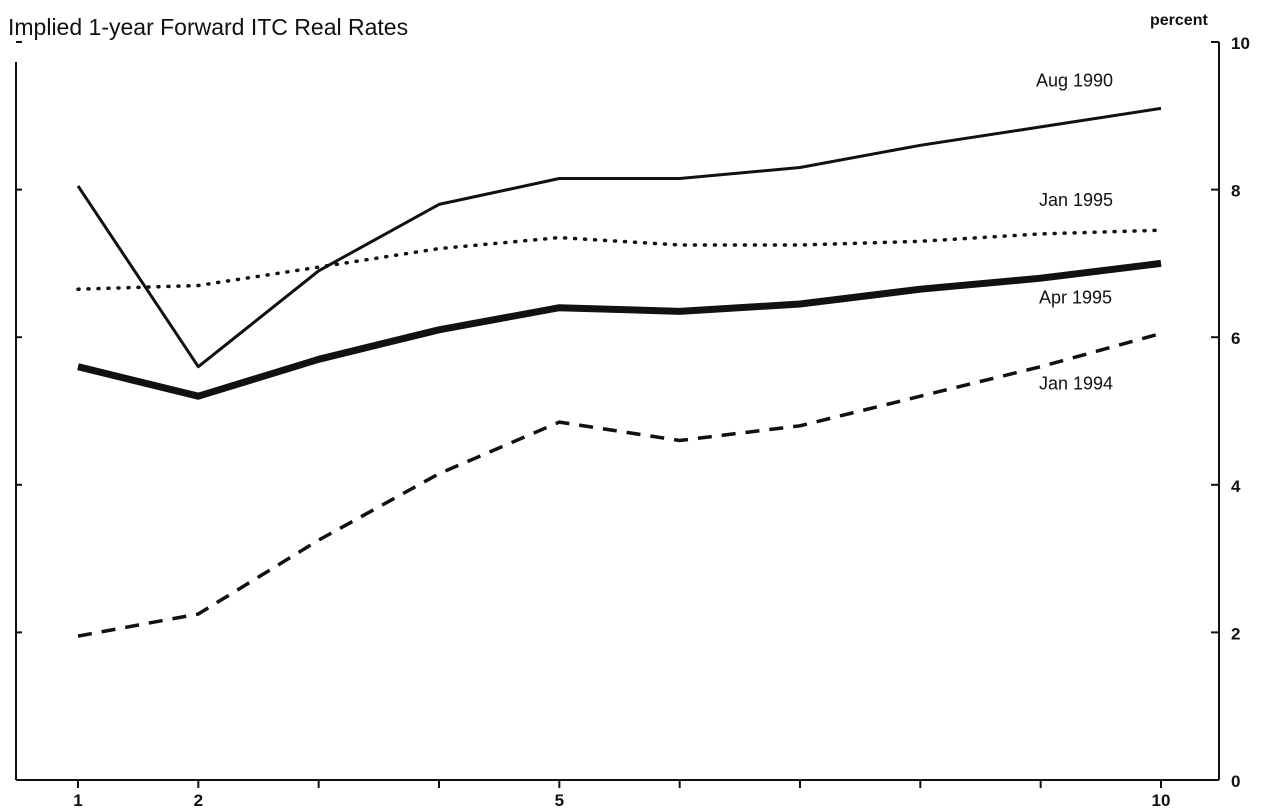  What do you see at coordinates (1179, 20) in the screenshot?
I see `y-axis-unit-label: percent` at bounding box center [1179, 20].